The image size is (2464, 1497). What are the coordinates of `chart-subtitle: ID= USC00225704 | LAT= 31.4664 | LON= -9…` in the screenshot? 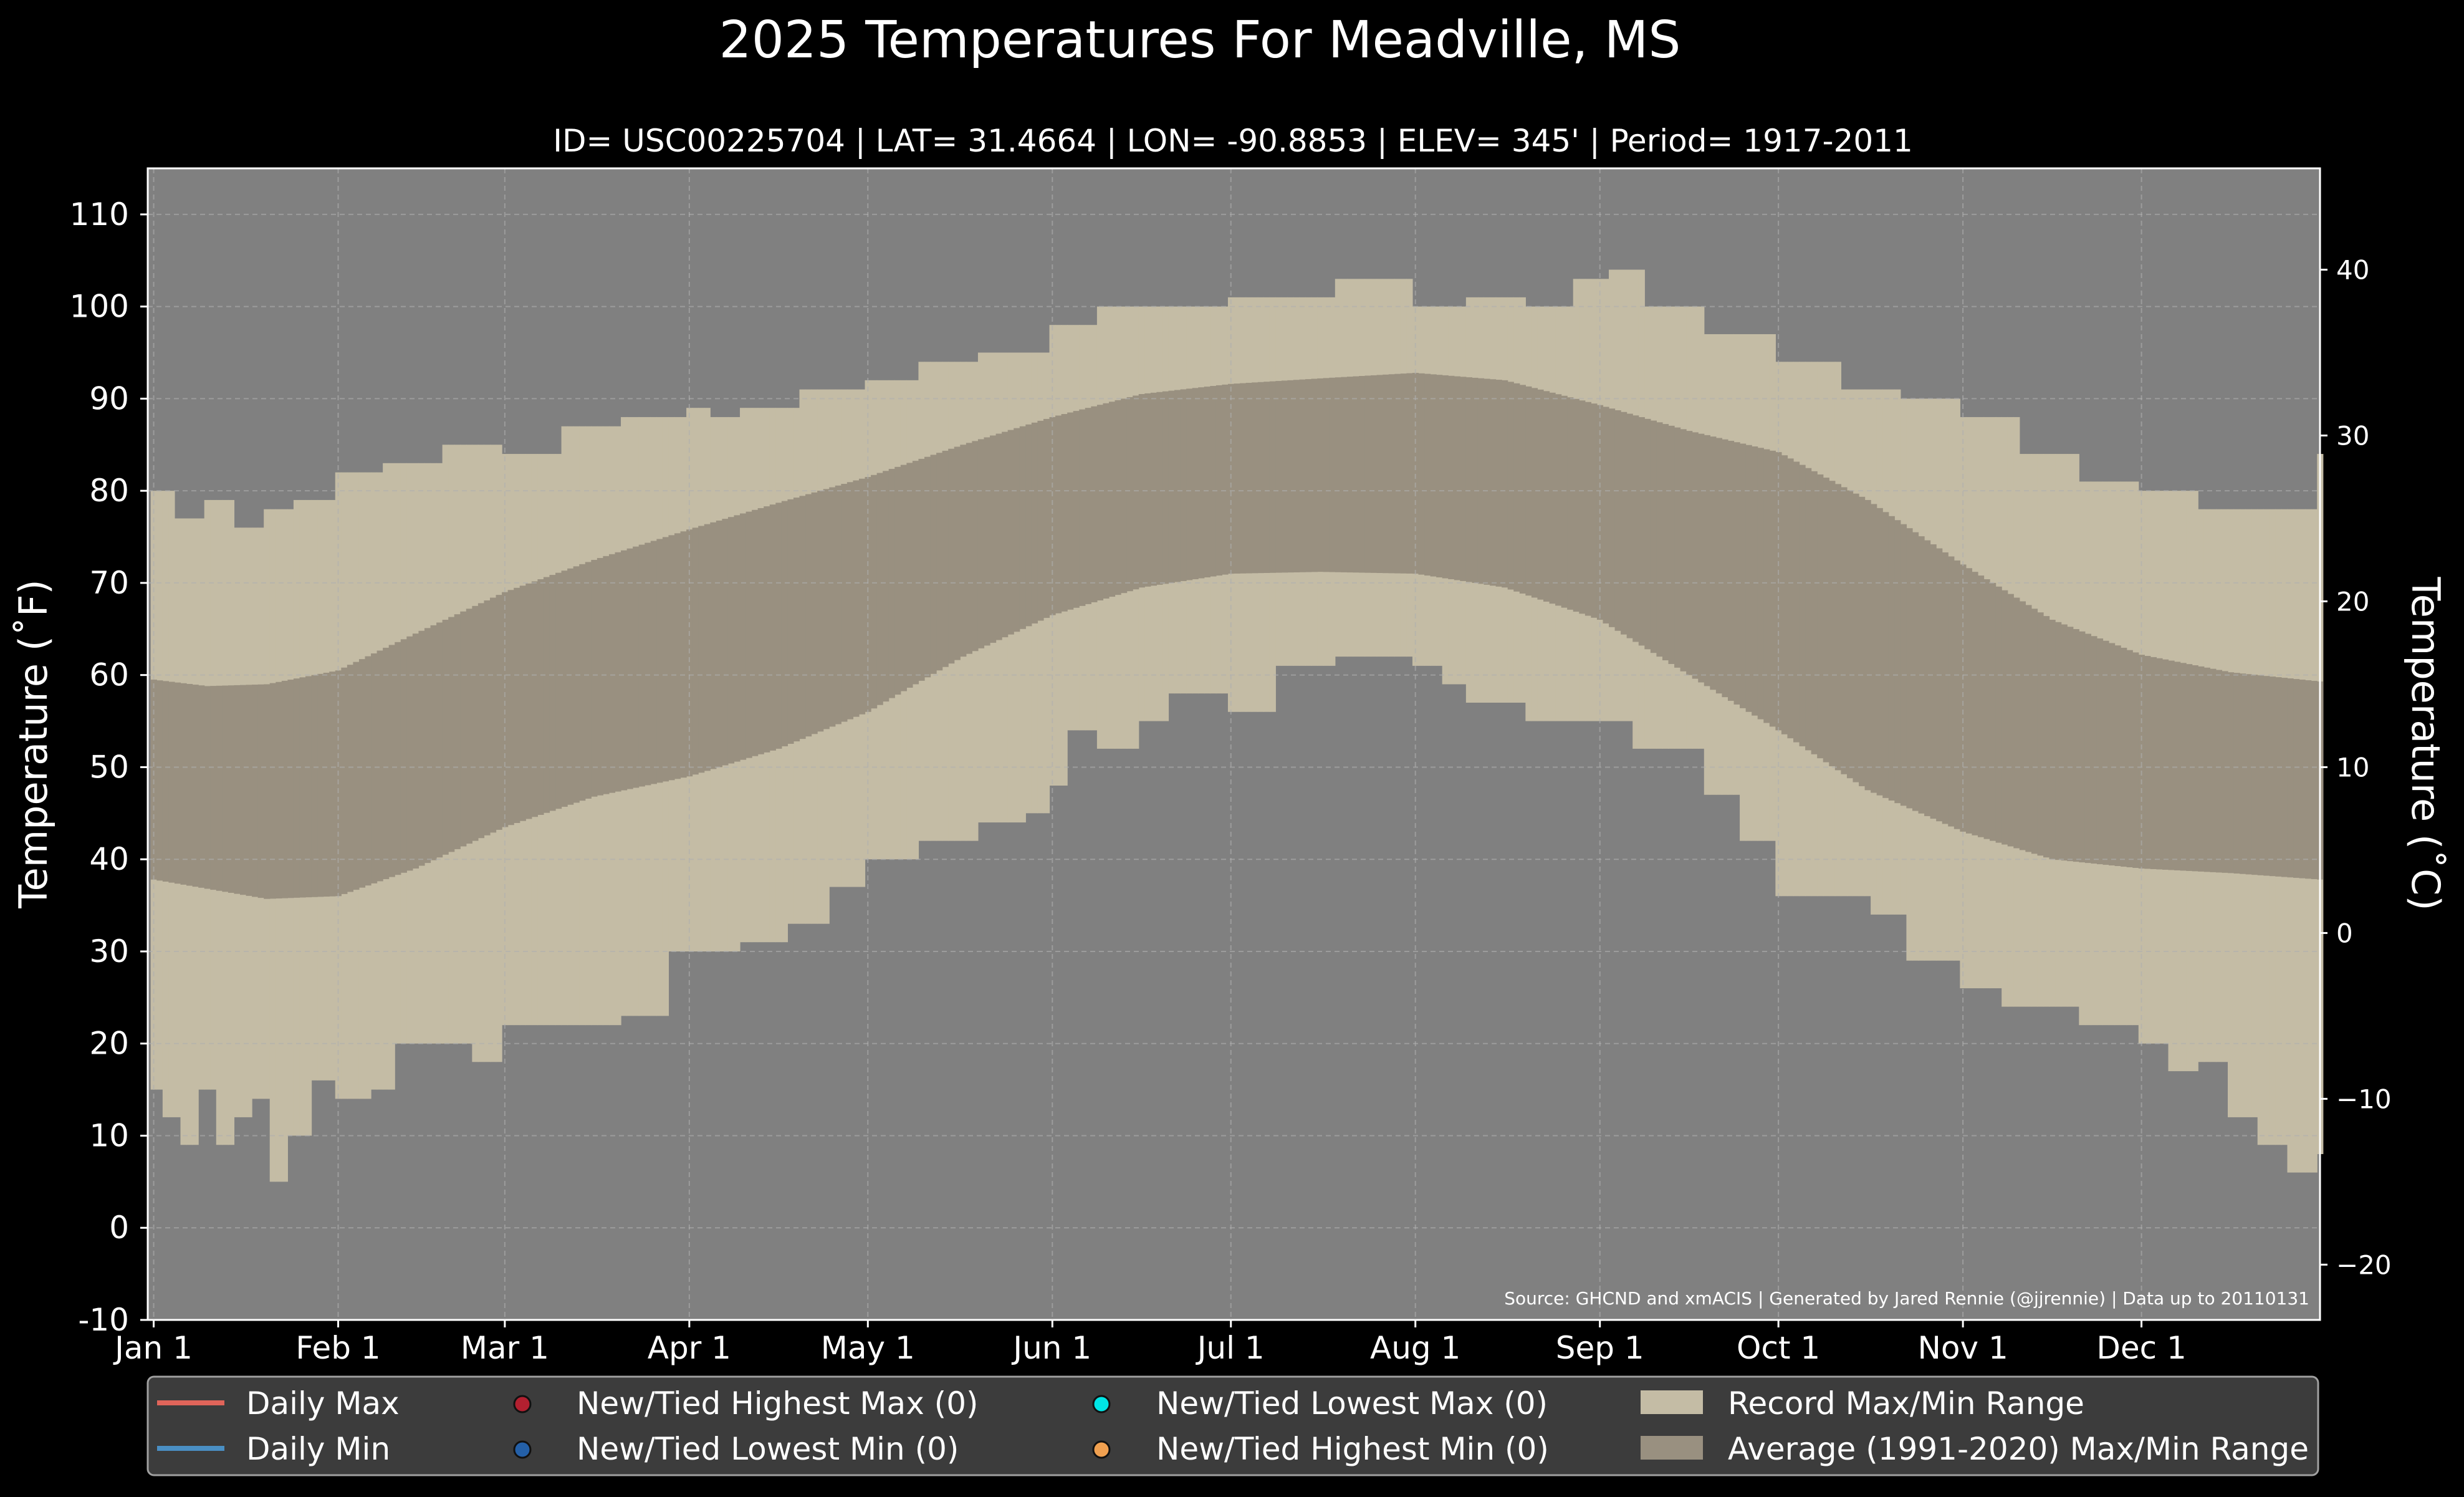 It's located at (1233, 141).